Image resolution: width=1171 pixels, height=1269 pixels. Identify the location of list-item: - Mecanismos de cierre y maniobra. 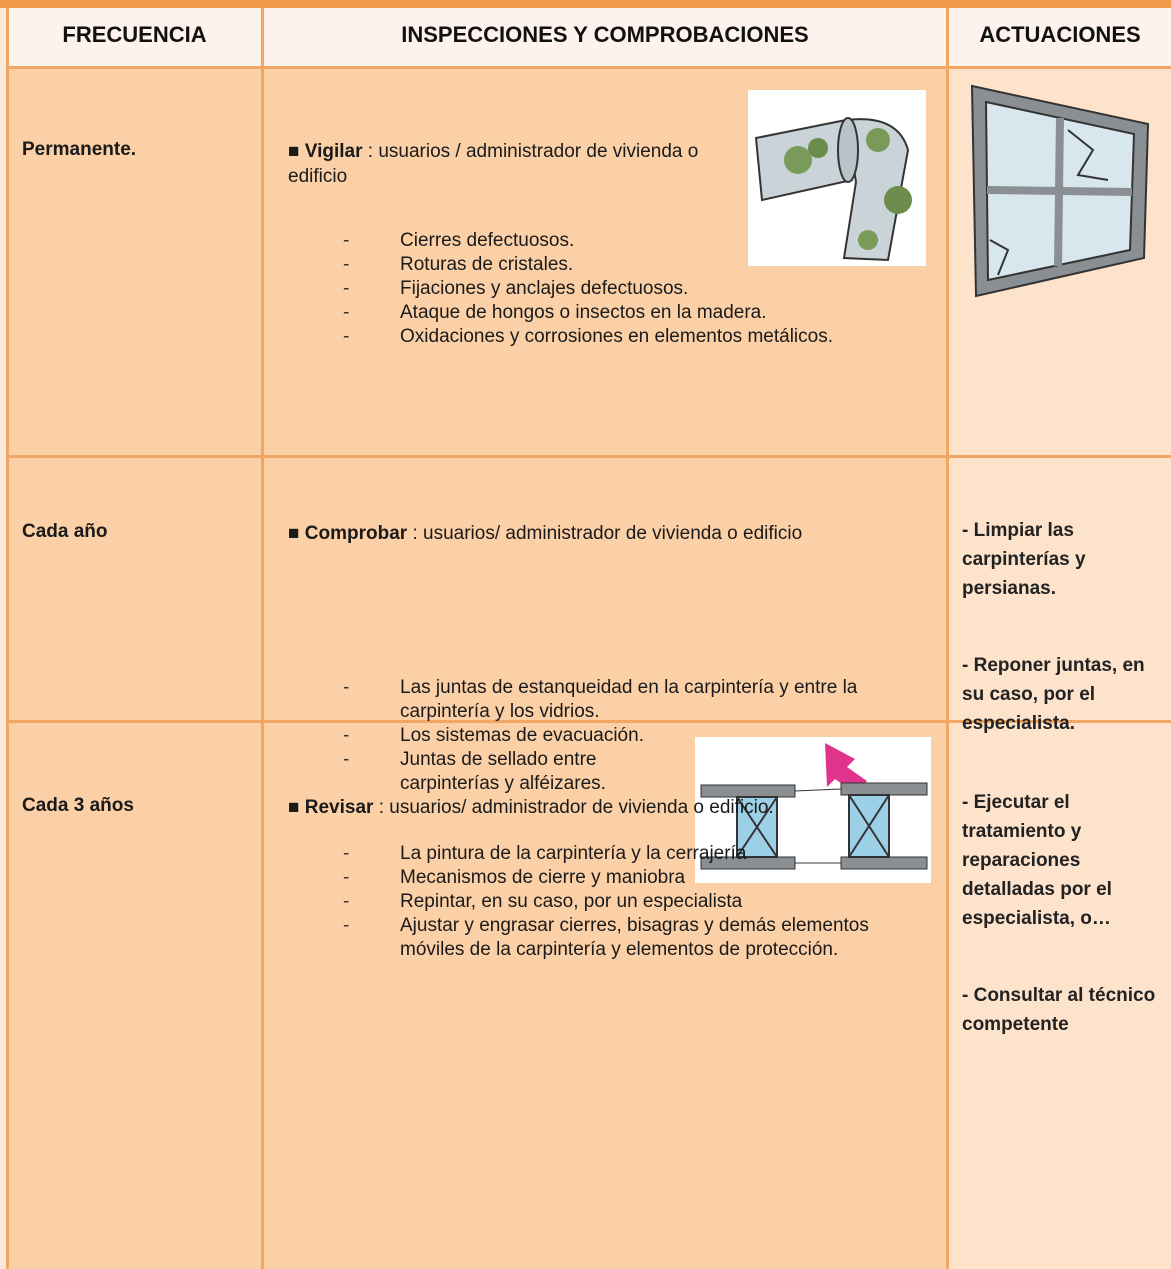
(608, 878).